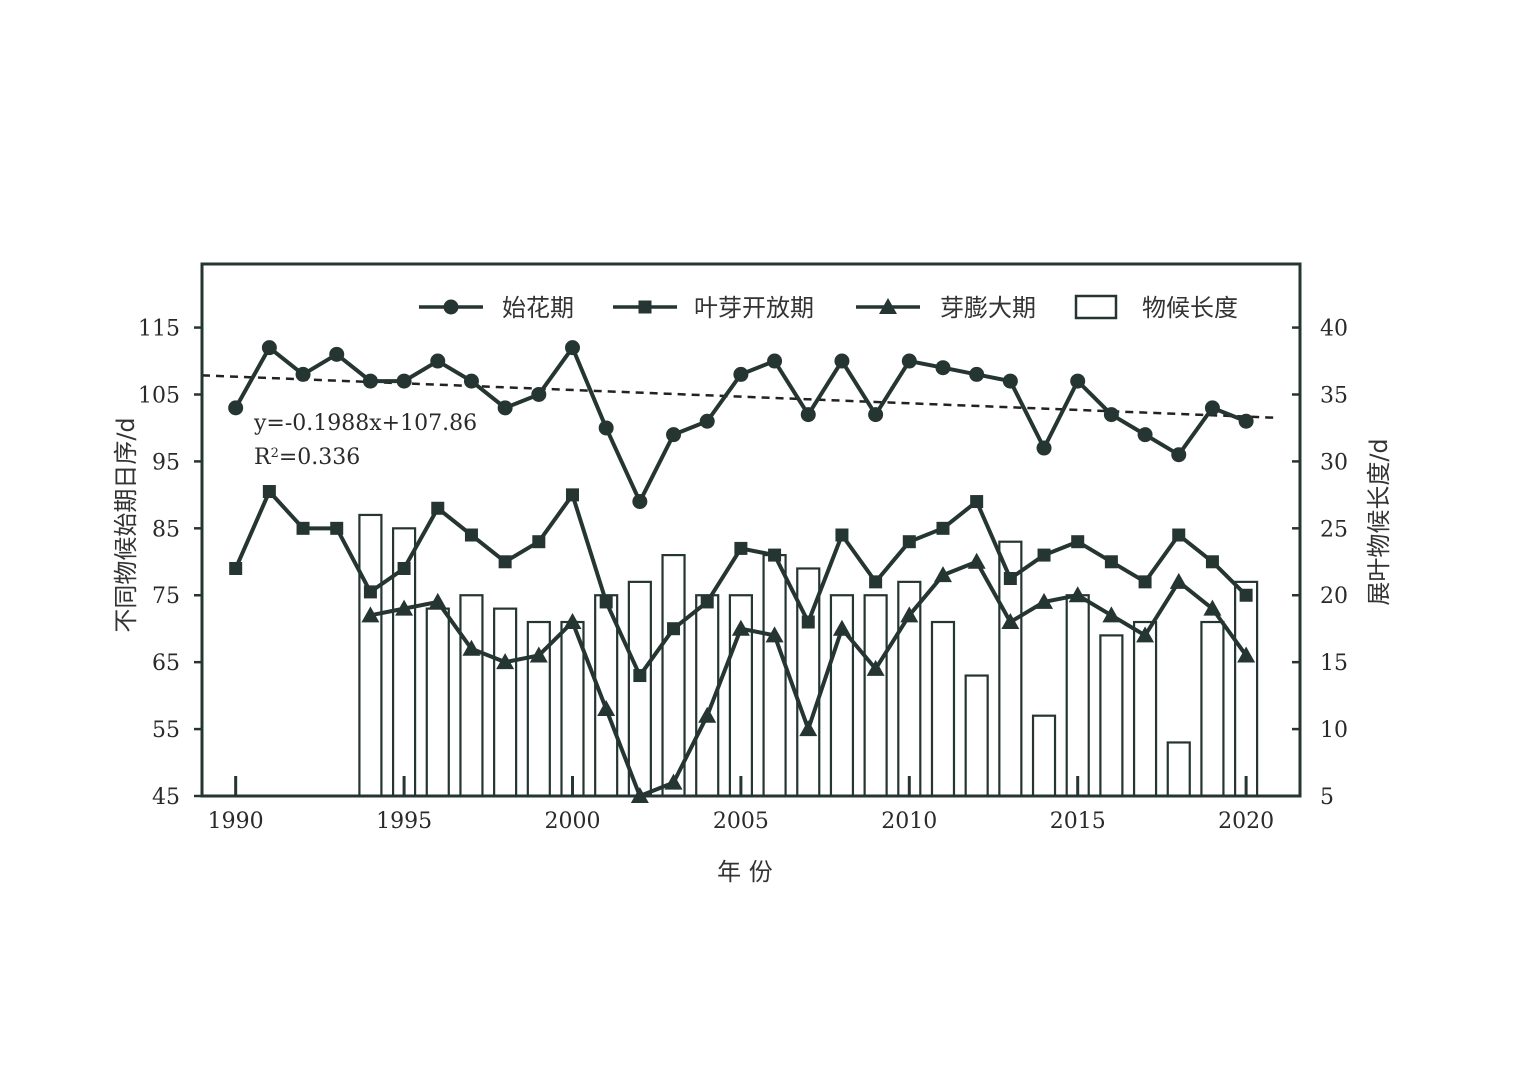 The width and height of the screenshot is (1535, 1087). What do you see at coordinates (754, 308) in the screenshot?
I see `legend-label: 叶芽开放期` at bounding box center [754, 308].